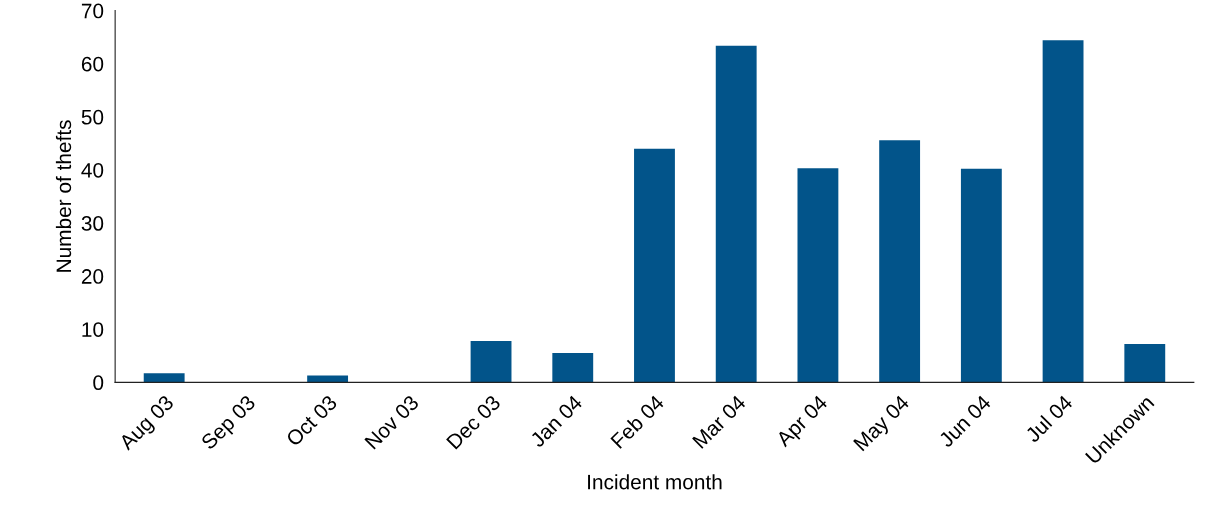  I want to click on x-tick-label: Dec 03, so click(473, 422).